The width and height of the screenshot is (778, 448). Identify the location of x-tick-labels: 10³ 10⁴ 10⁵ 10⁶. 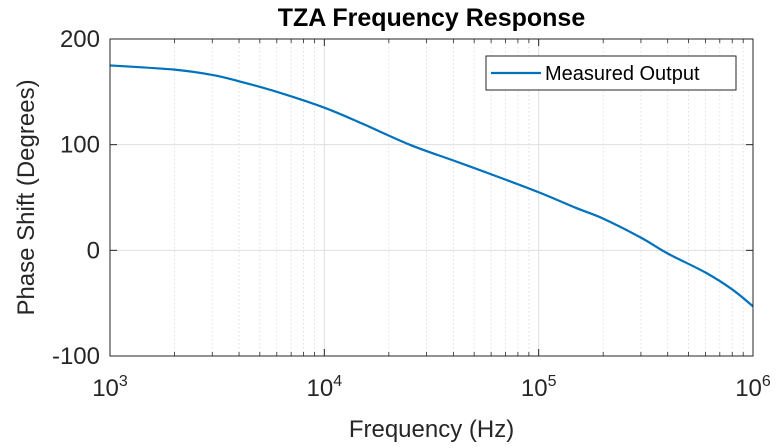
(431, 387).